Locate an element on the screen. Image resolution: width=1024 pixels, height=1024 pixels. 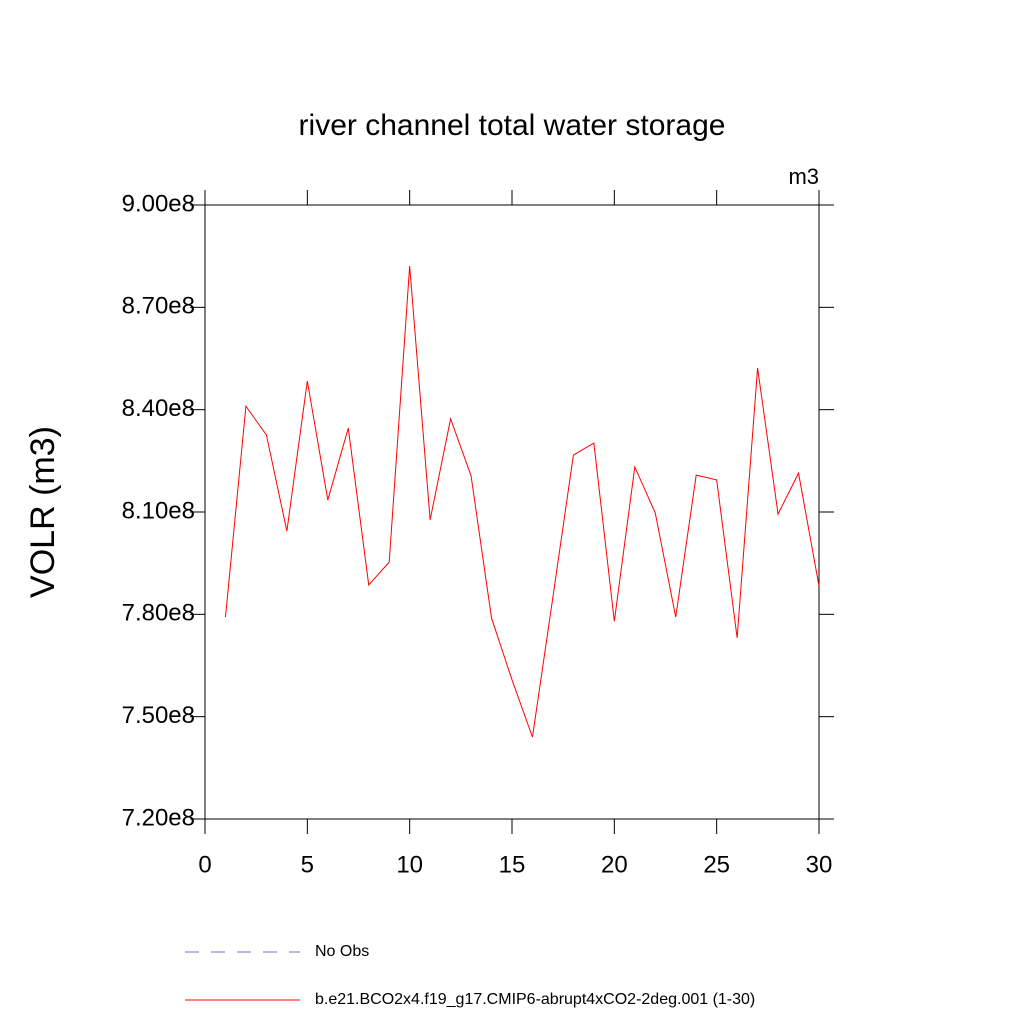
y-tick-label: 8.10e8 is located at coordinates (158, 510).